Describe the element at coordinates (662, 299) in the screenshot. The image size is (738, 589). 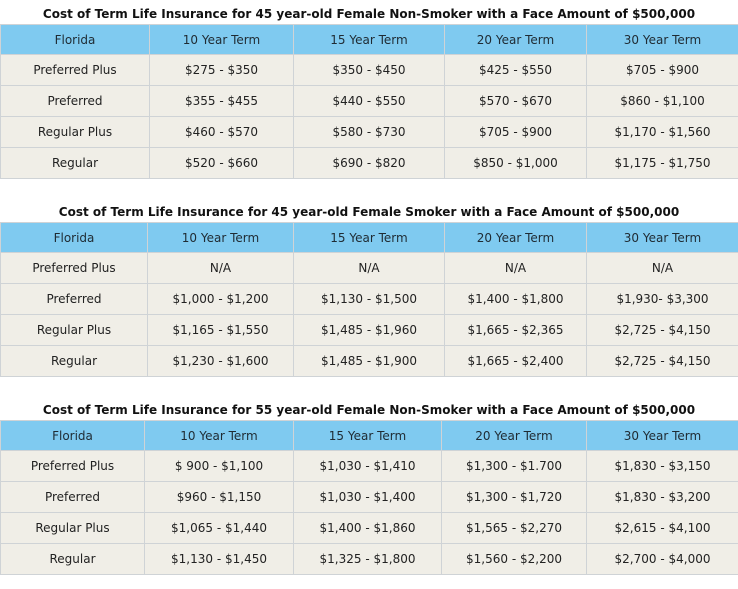
I see `rate-cell: $1,930- $3,300` at that location.